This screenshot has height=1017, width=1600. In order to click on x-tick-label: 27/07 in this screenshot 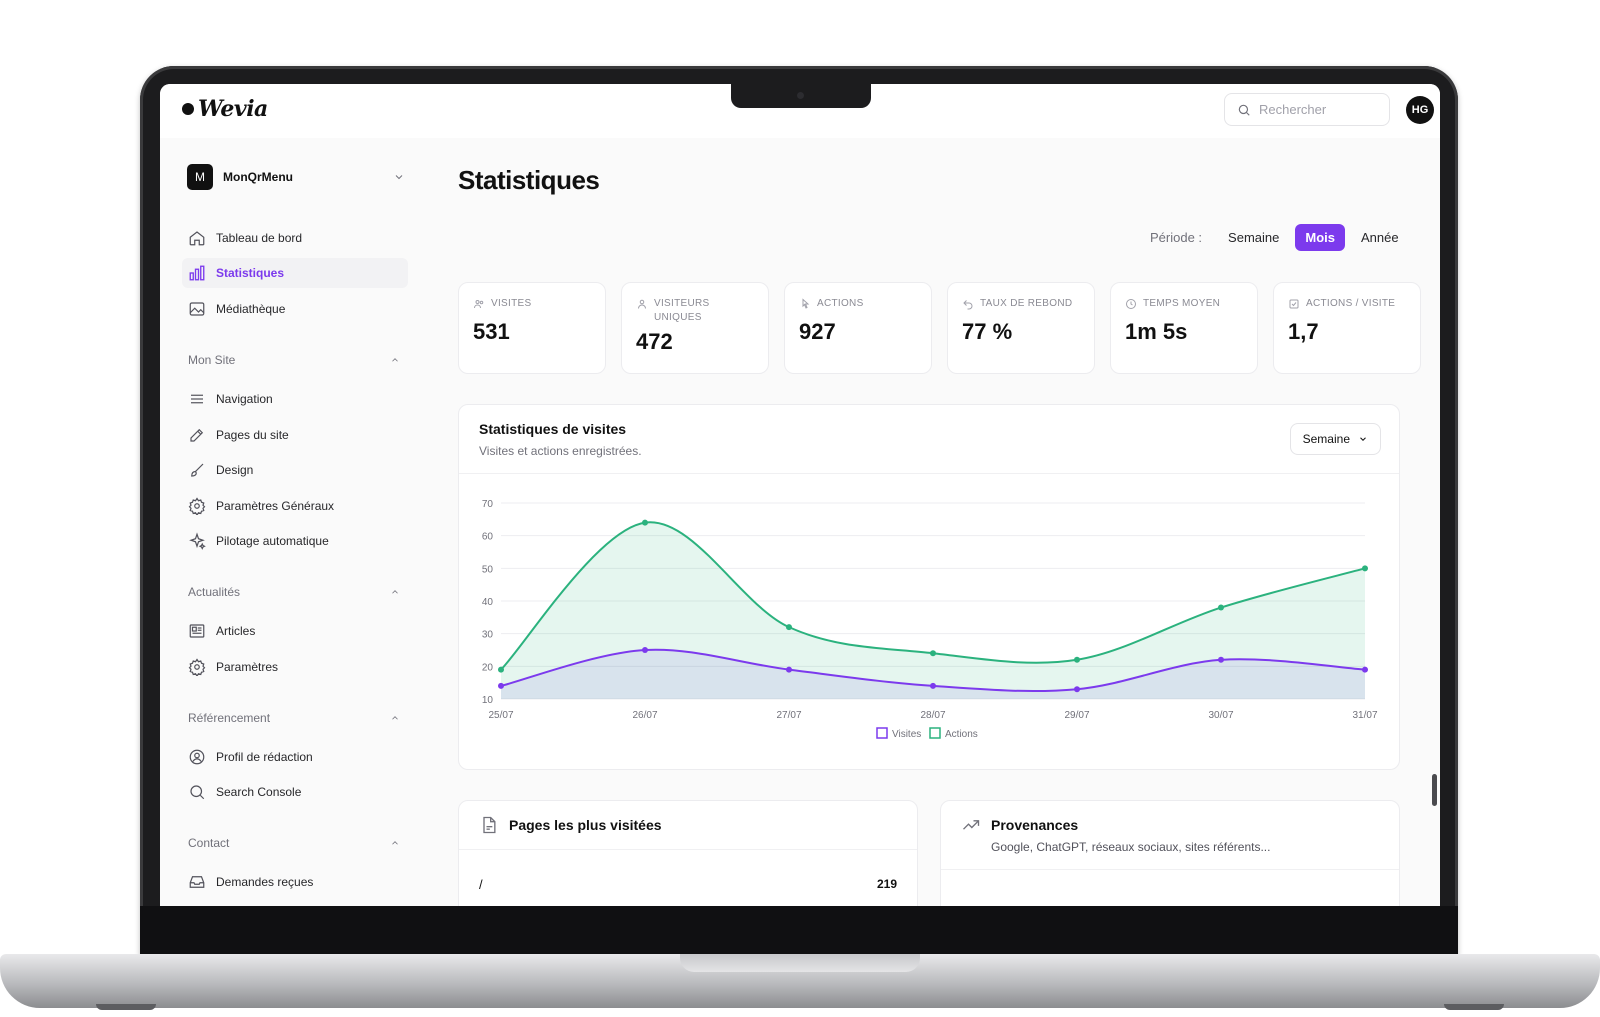, I will do `click(788, 715)`.